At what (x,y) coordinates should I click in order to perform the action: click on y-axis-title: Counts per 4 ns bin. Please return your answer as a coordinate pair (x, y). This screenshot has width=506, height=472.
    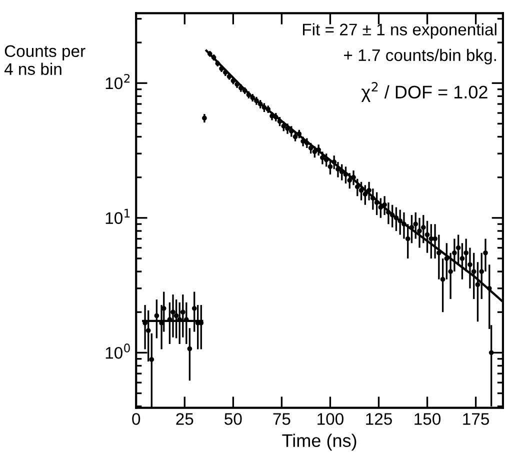
    Looking at the image, I should click on (45, 60).